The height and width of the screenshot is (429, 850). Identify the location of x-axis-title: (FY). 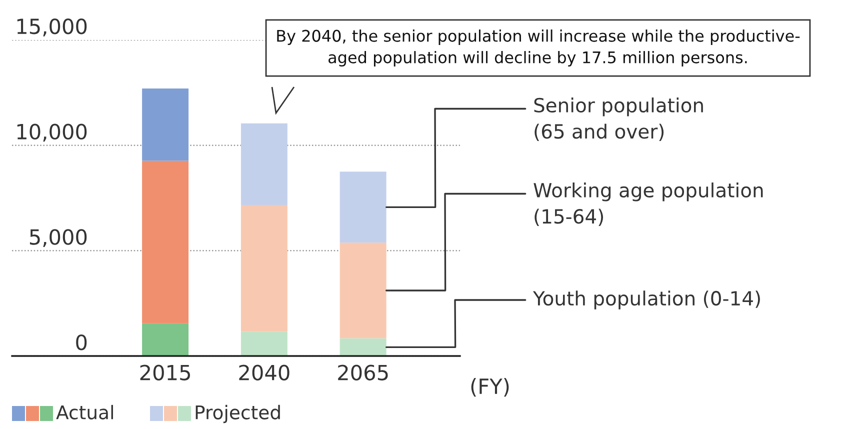
(490, 387).